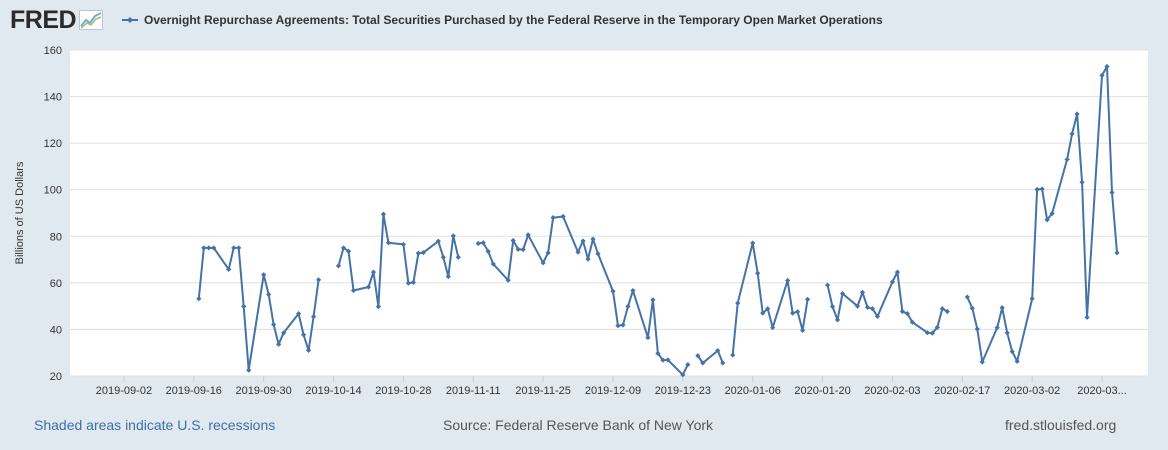 The width and height of the screenshot is (1168, 450). What do you see at coordinates (53, 51) in the screenshot?
I see `y-tick-label: 160` at bounding box center [53, 51].